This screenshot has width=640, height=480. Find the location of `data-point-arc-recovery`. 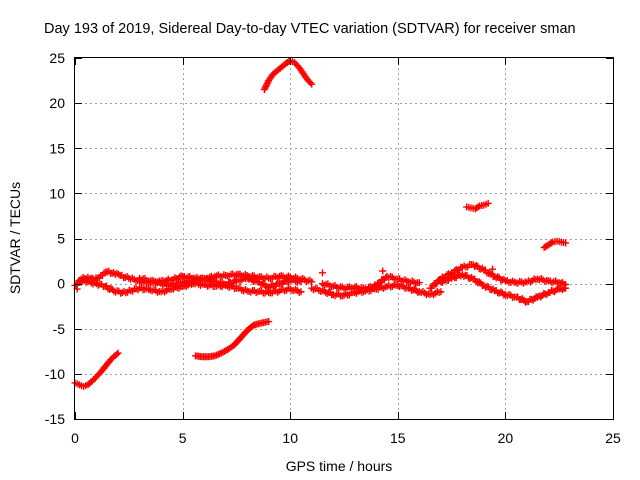

data-point-arc-recovery is located at coordinates (269, 322).